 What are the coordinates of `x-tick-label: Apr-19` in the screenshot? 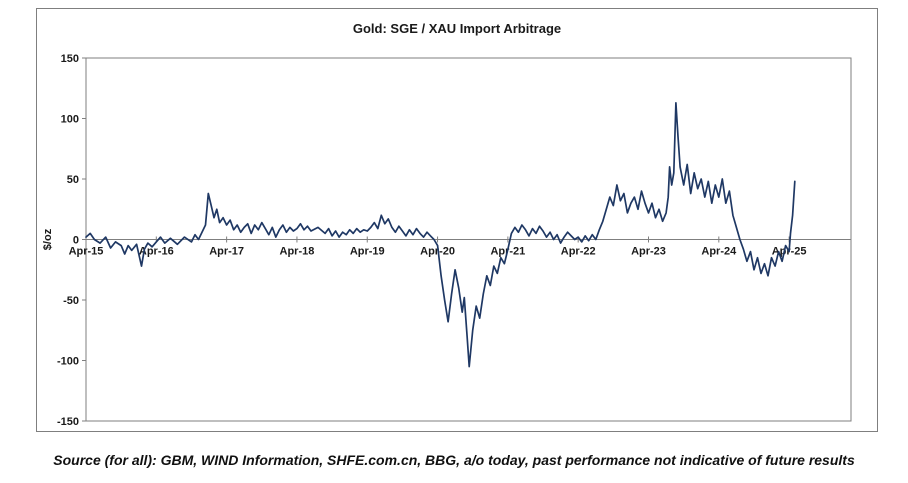 It's located at (367, 252).